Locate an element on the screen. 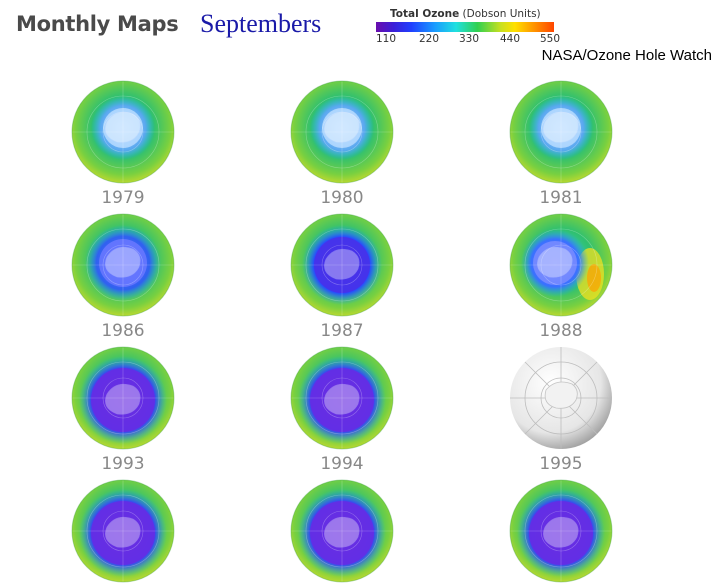  ozone-map-1986 is located at coordinates (123, 265).